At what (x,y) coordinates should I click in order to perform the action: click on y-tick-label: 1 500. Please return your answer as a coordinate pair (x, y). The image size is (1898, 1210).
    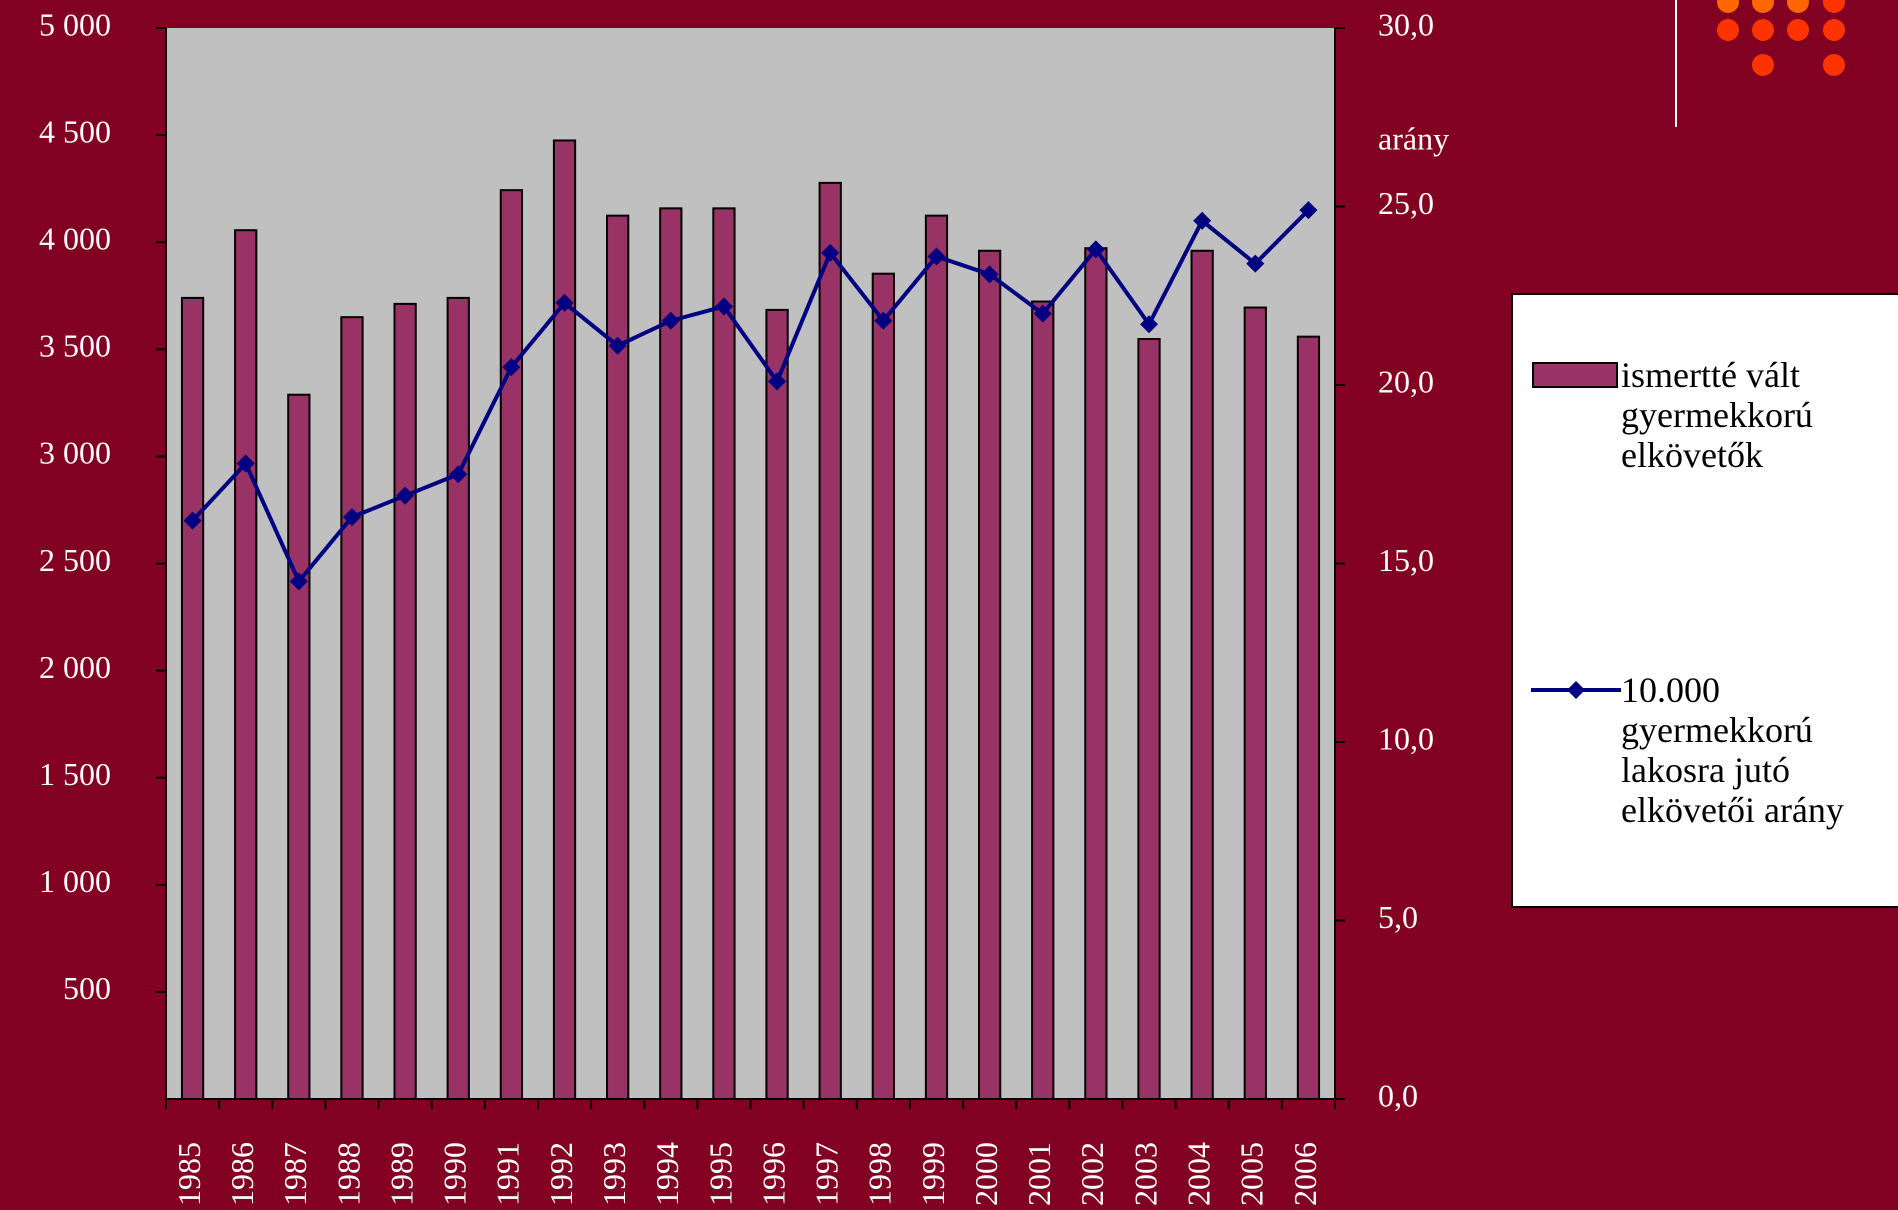
    Looking at the image, I should click on (75, 774).